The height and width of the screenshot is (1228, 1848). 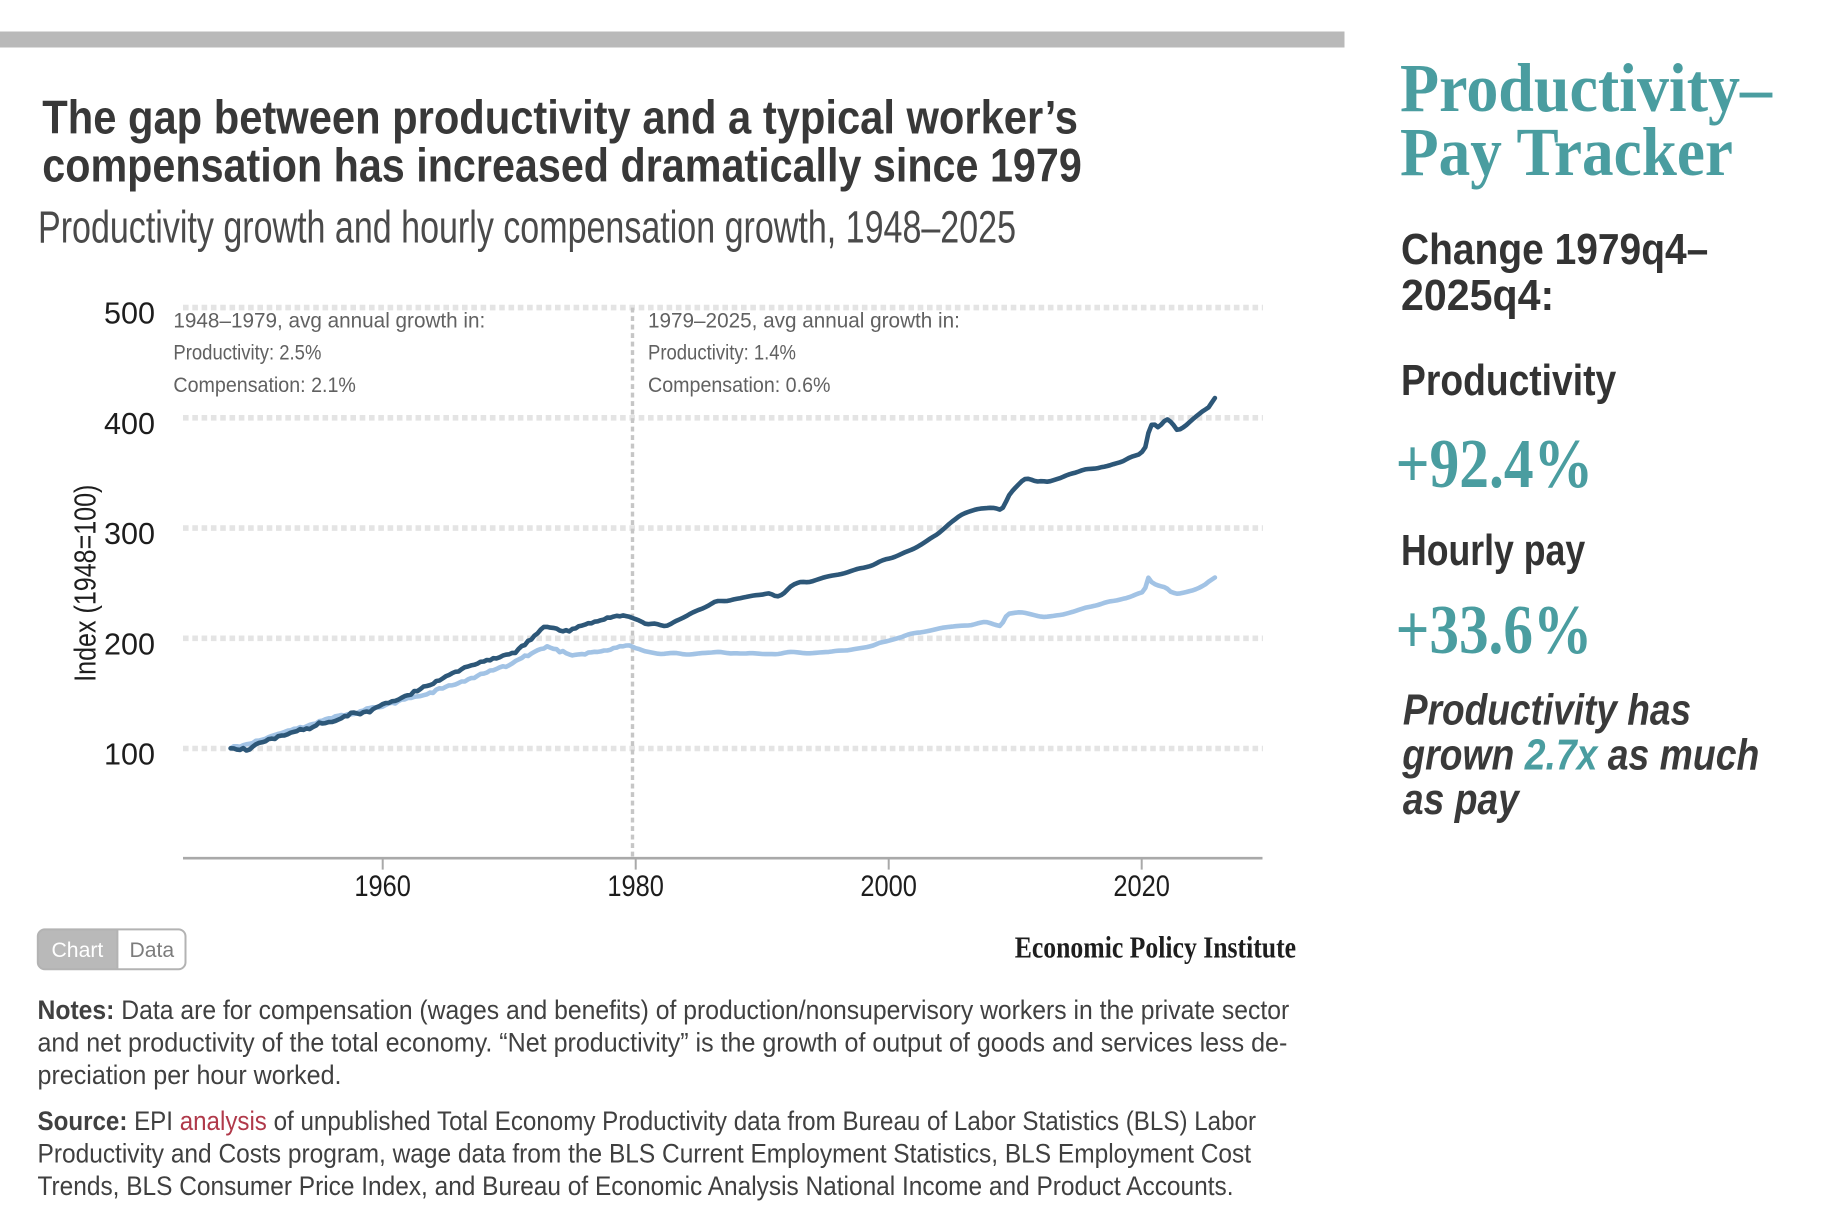 What do you see at coordinates (1547, 710) in the screenshot?
I see `svg-text: Productivity has` at bounding box center [1547, 710].